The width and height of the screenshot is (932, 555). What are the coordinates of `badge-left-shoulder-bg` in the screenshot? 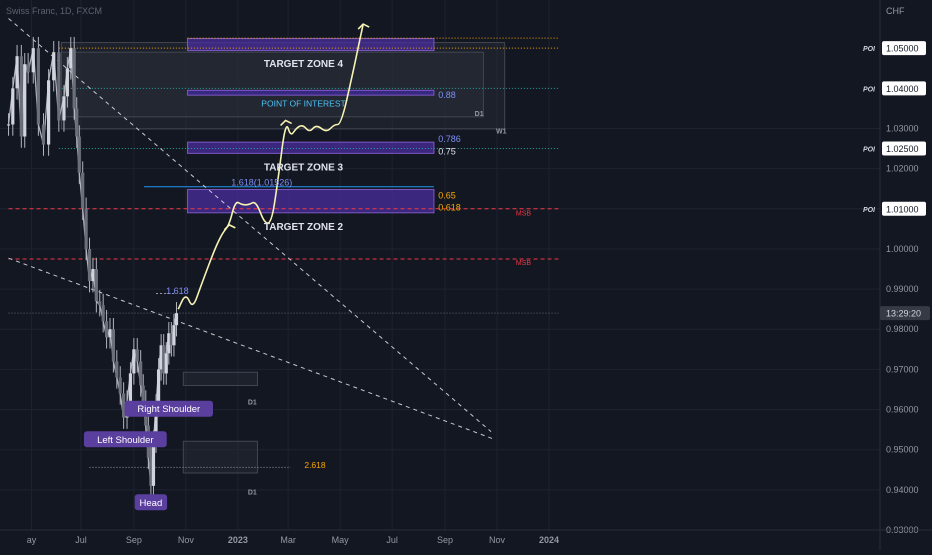 It's located at (125, 439).